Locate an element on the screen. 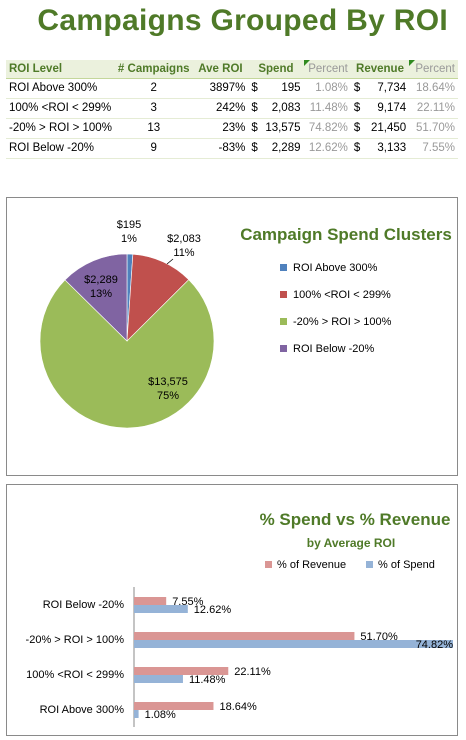  cell-spend: $13,575 is located at coordinates (276, 128).